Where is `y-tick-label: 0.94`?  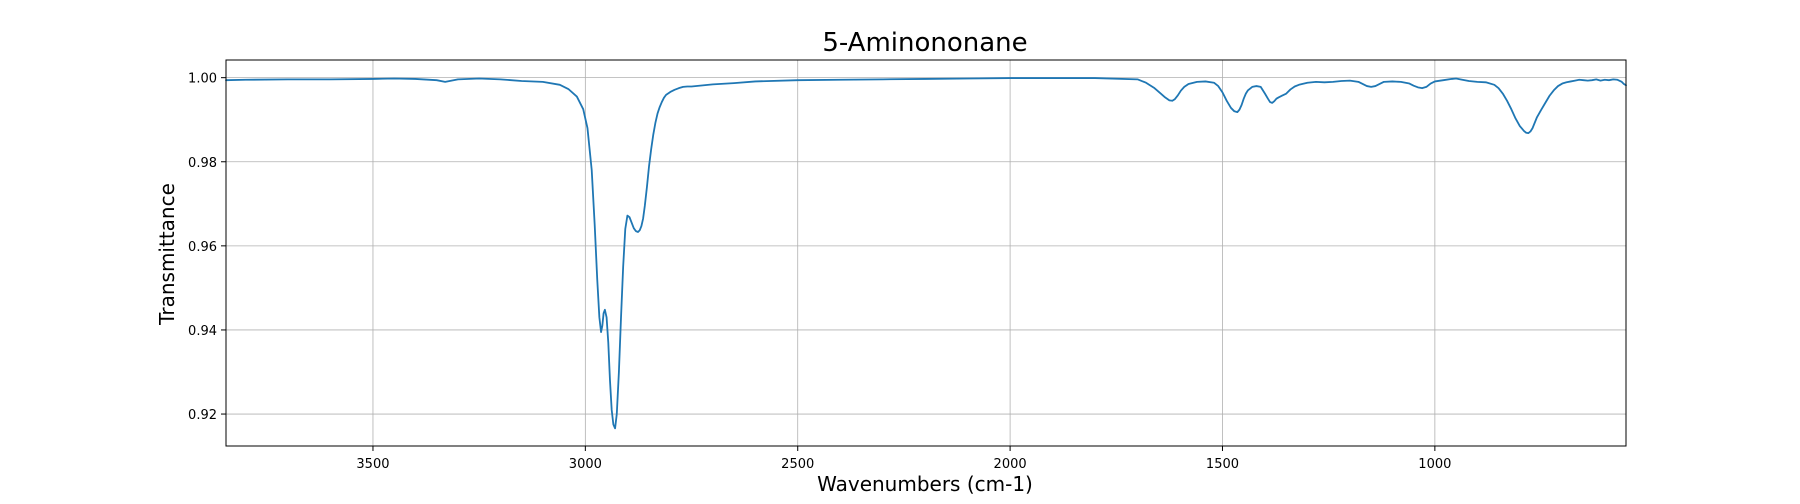 y-tick-label: 0.94 is located at coordinates (202, 331).